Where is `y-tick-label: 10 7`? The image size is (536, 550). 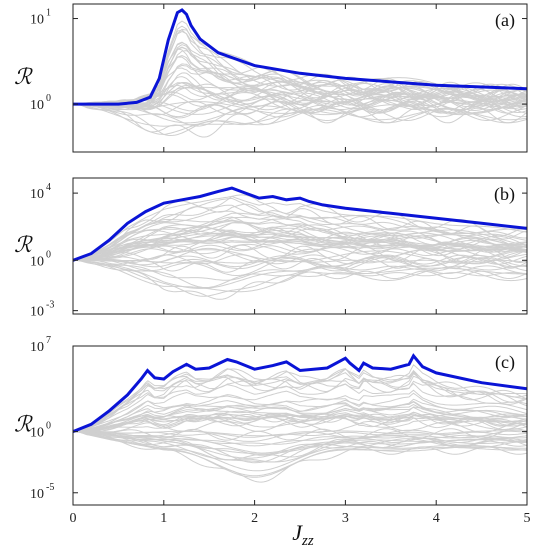 y-tick-label: 10 7 is located at coordinates (40, 345).